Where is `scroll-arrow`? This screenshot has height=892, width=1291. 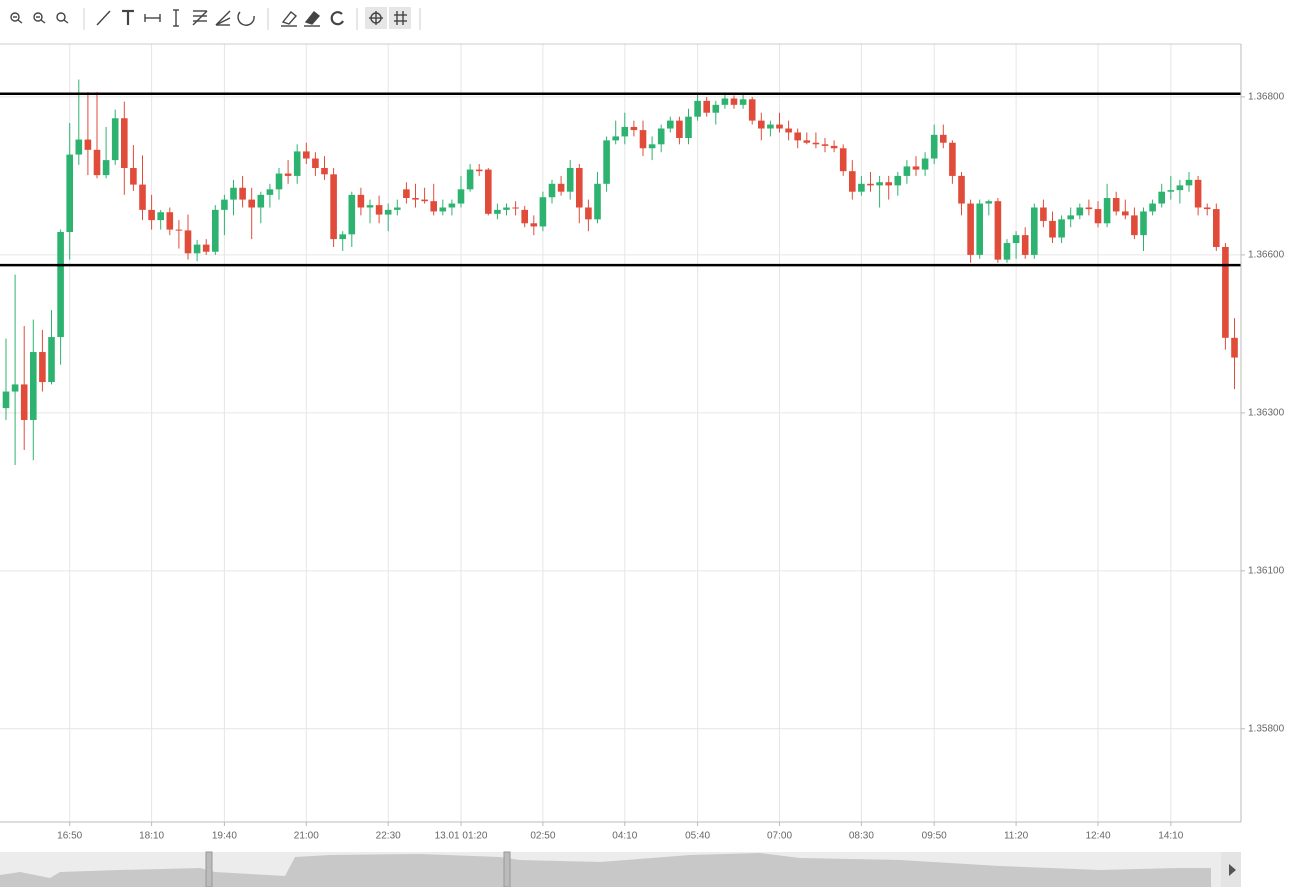 scroll-arrow is located at coordinates (1232, 870).